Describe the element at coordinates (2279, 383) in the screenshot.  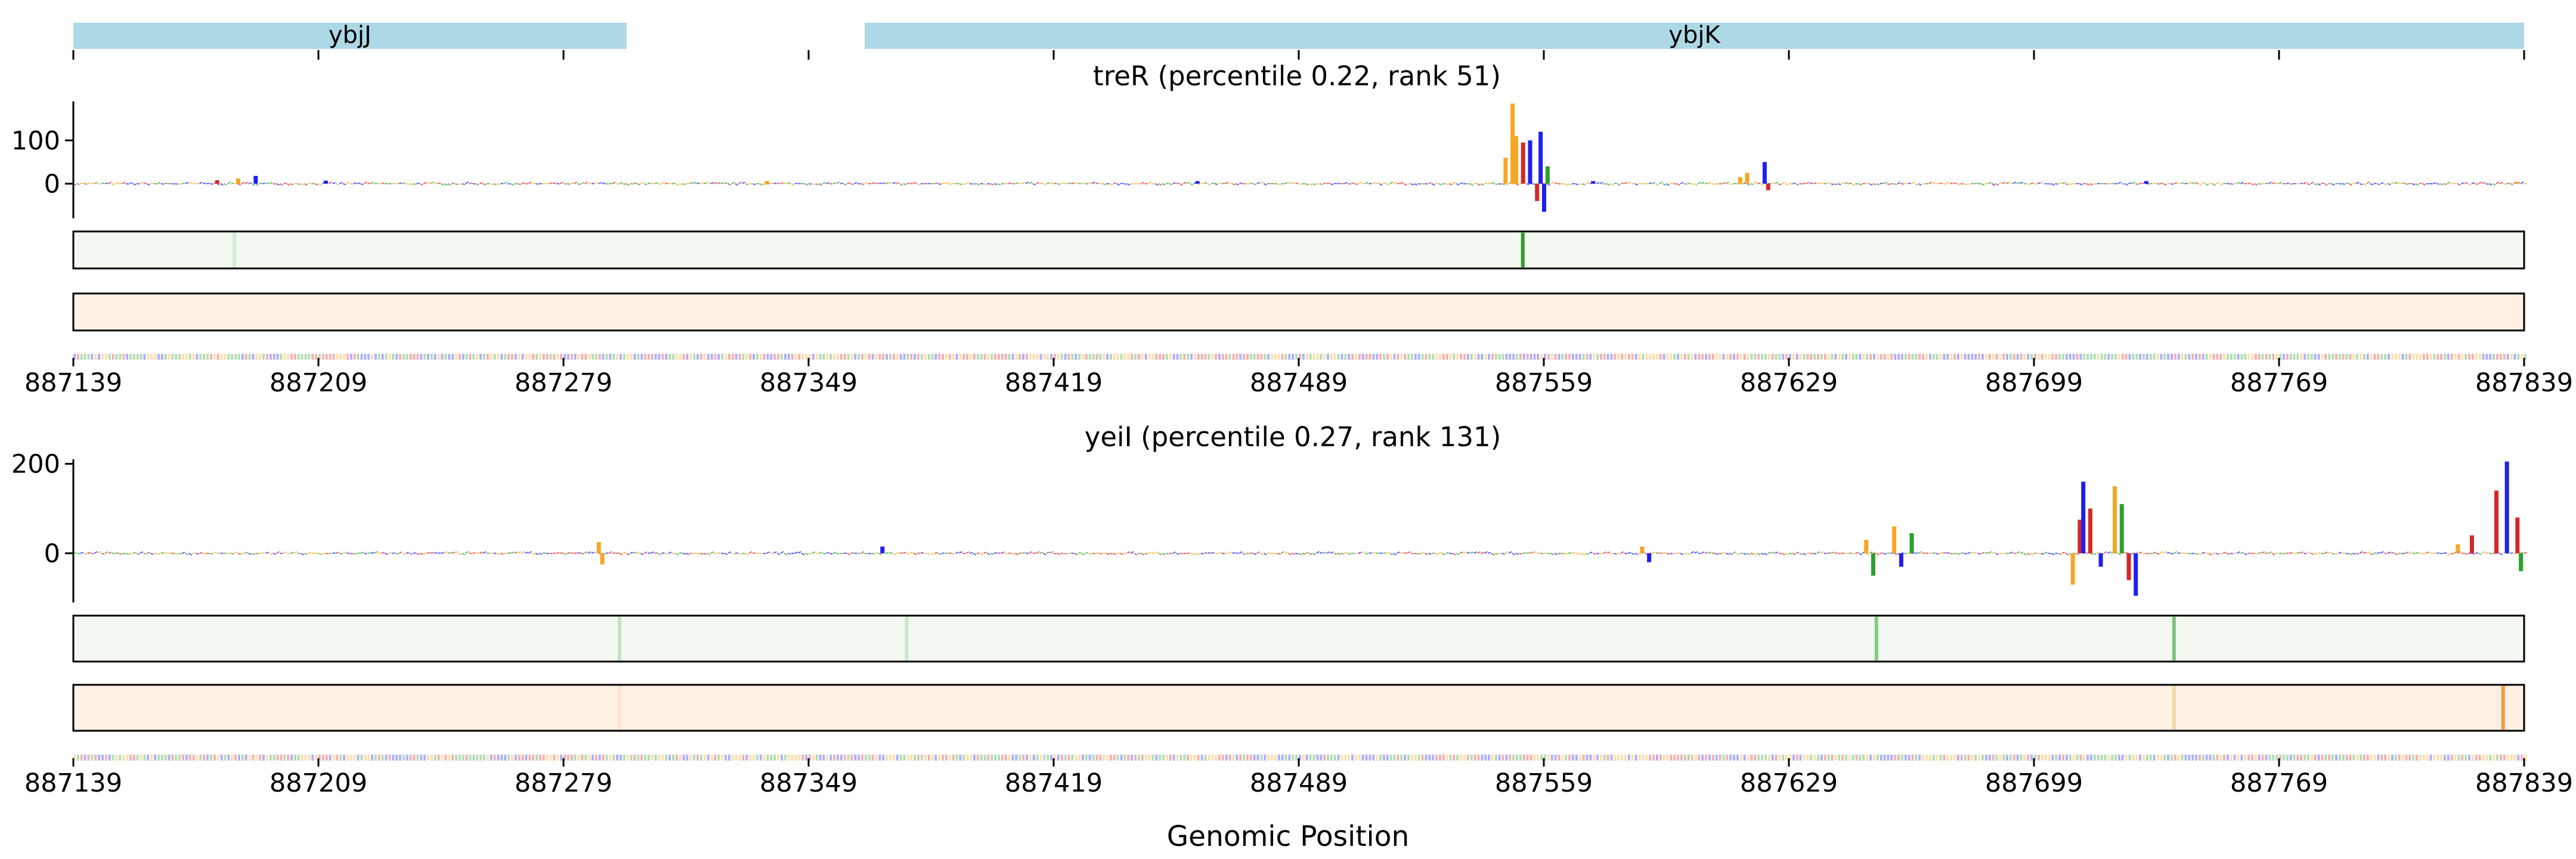
I see `x-tick-label: 887769` at that location.